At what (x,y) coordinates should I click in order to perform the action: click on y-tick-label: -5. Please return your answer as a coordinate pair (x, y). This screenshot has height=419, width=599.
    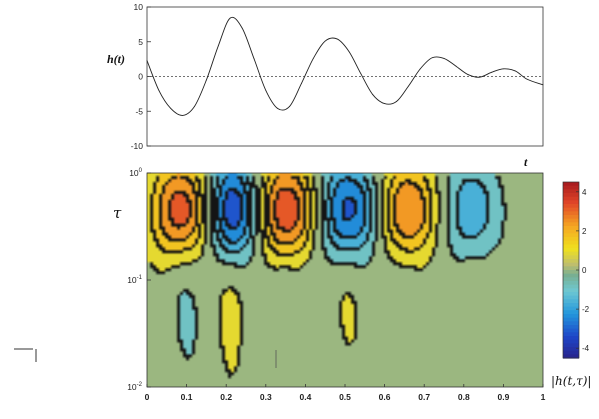
    Looking at the image, I should click on (139, 111).